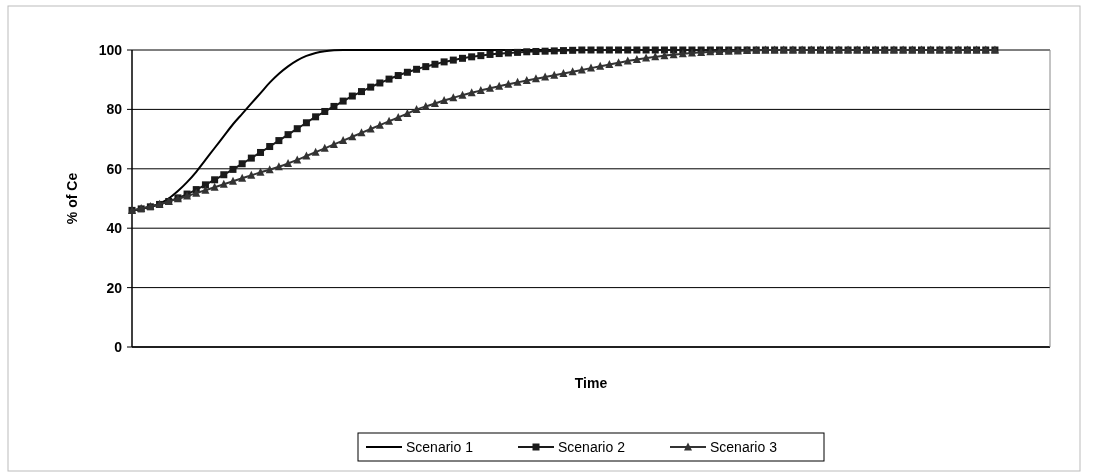 The width and height of the screenshot is (1094, 475). What do you see at coordinates (114, 109) in the screenshot?
I see `y-tick-label: 80` at bounding box center [114, 109].